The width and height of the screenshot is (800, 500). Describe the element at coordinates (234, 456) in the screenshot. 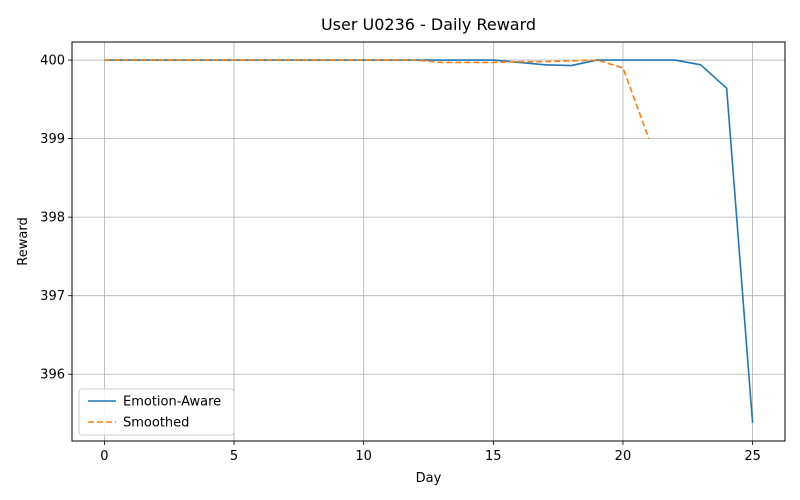

I see `x-tick-label: 5` at that location.